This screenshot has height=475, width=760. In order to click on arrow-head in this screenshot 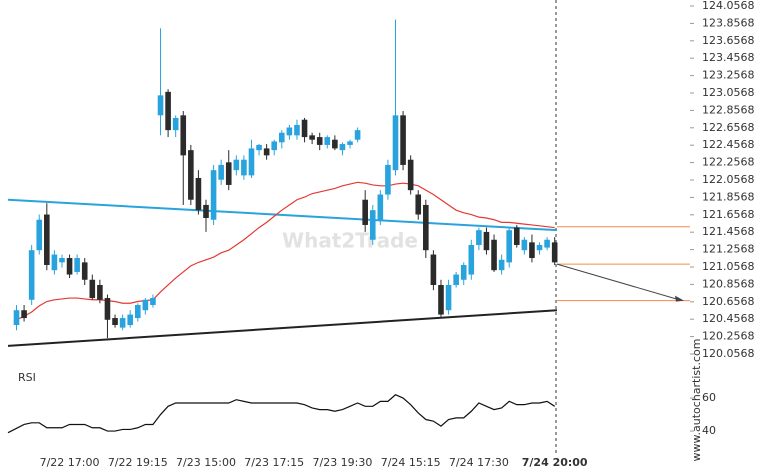, I will do `click(679, 298)`.